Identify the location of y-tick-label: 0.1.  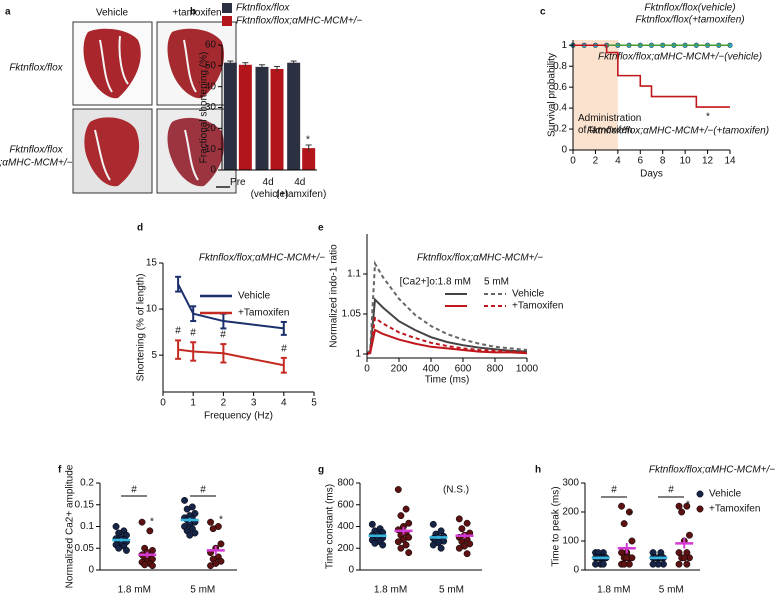
(87, 526).